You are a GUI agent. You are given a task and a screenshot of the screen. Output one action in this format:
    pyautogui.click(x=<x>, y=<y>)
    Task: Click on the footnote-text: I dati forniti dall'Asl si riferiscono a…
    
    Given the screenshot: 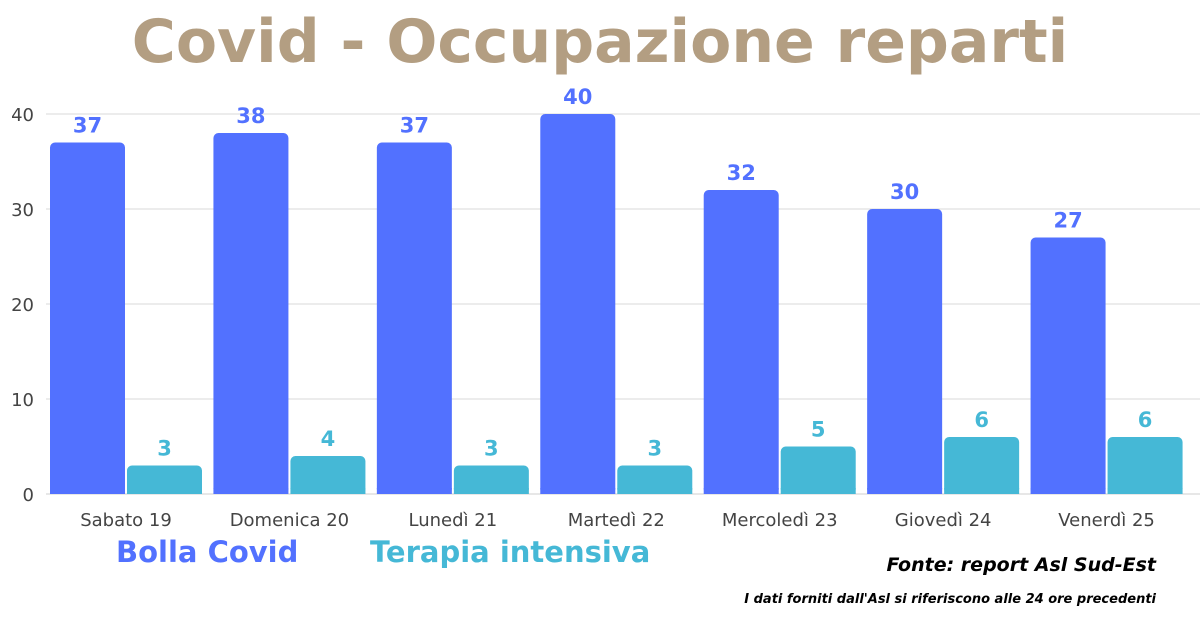 What is the action you would take?
    pyautogui.click(x=950, y=599)
    